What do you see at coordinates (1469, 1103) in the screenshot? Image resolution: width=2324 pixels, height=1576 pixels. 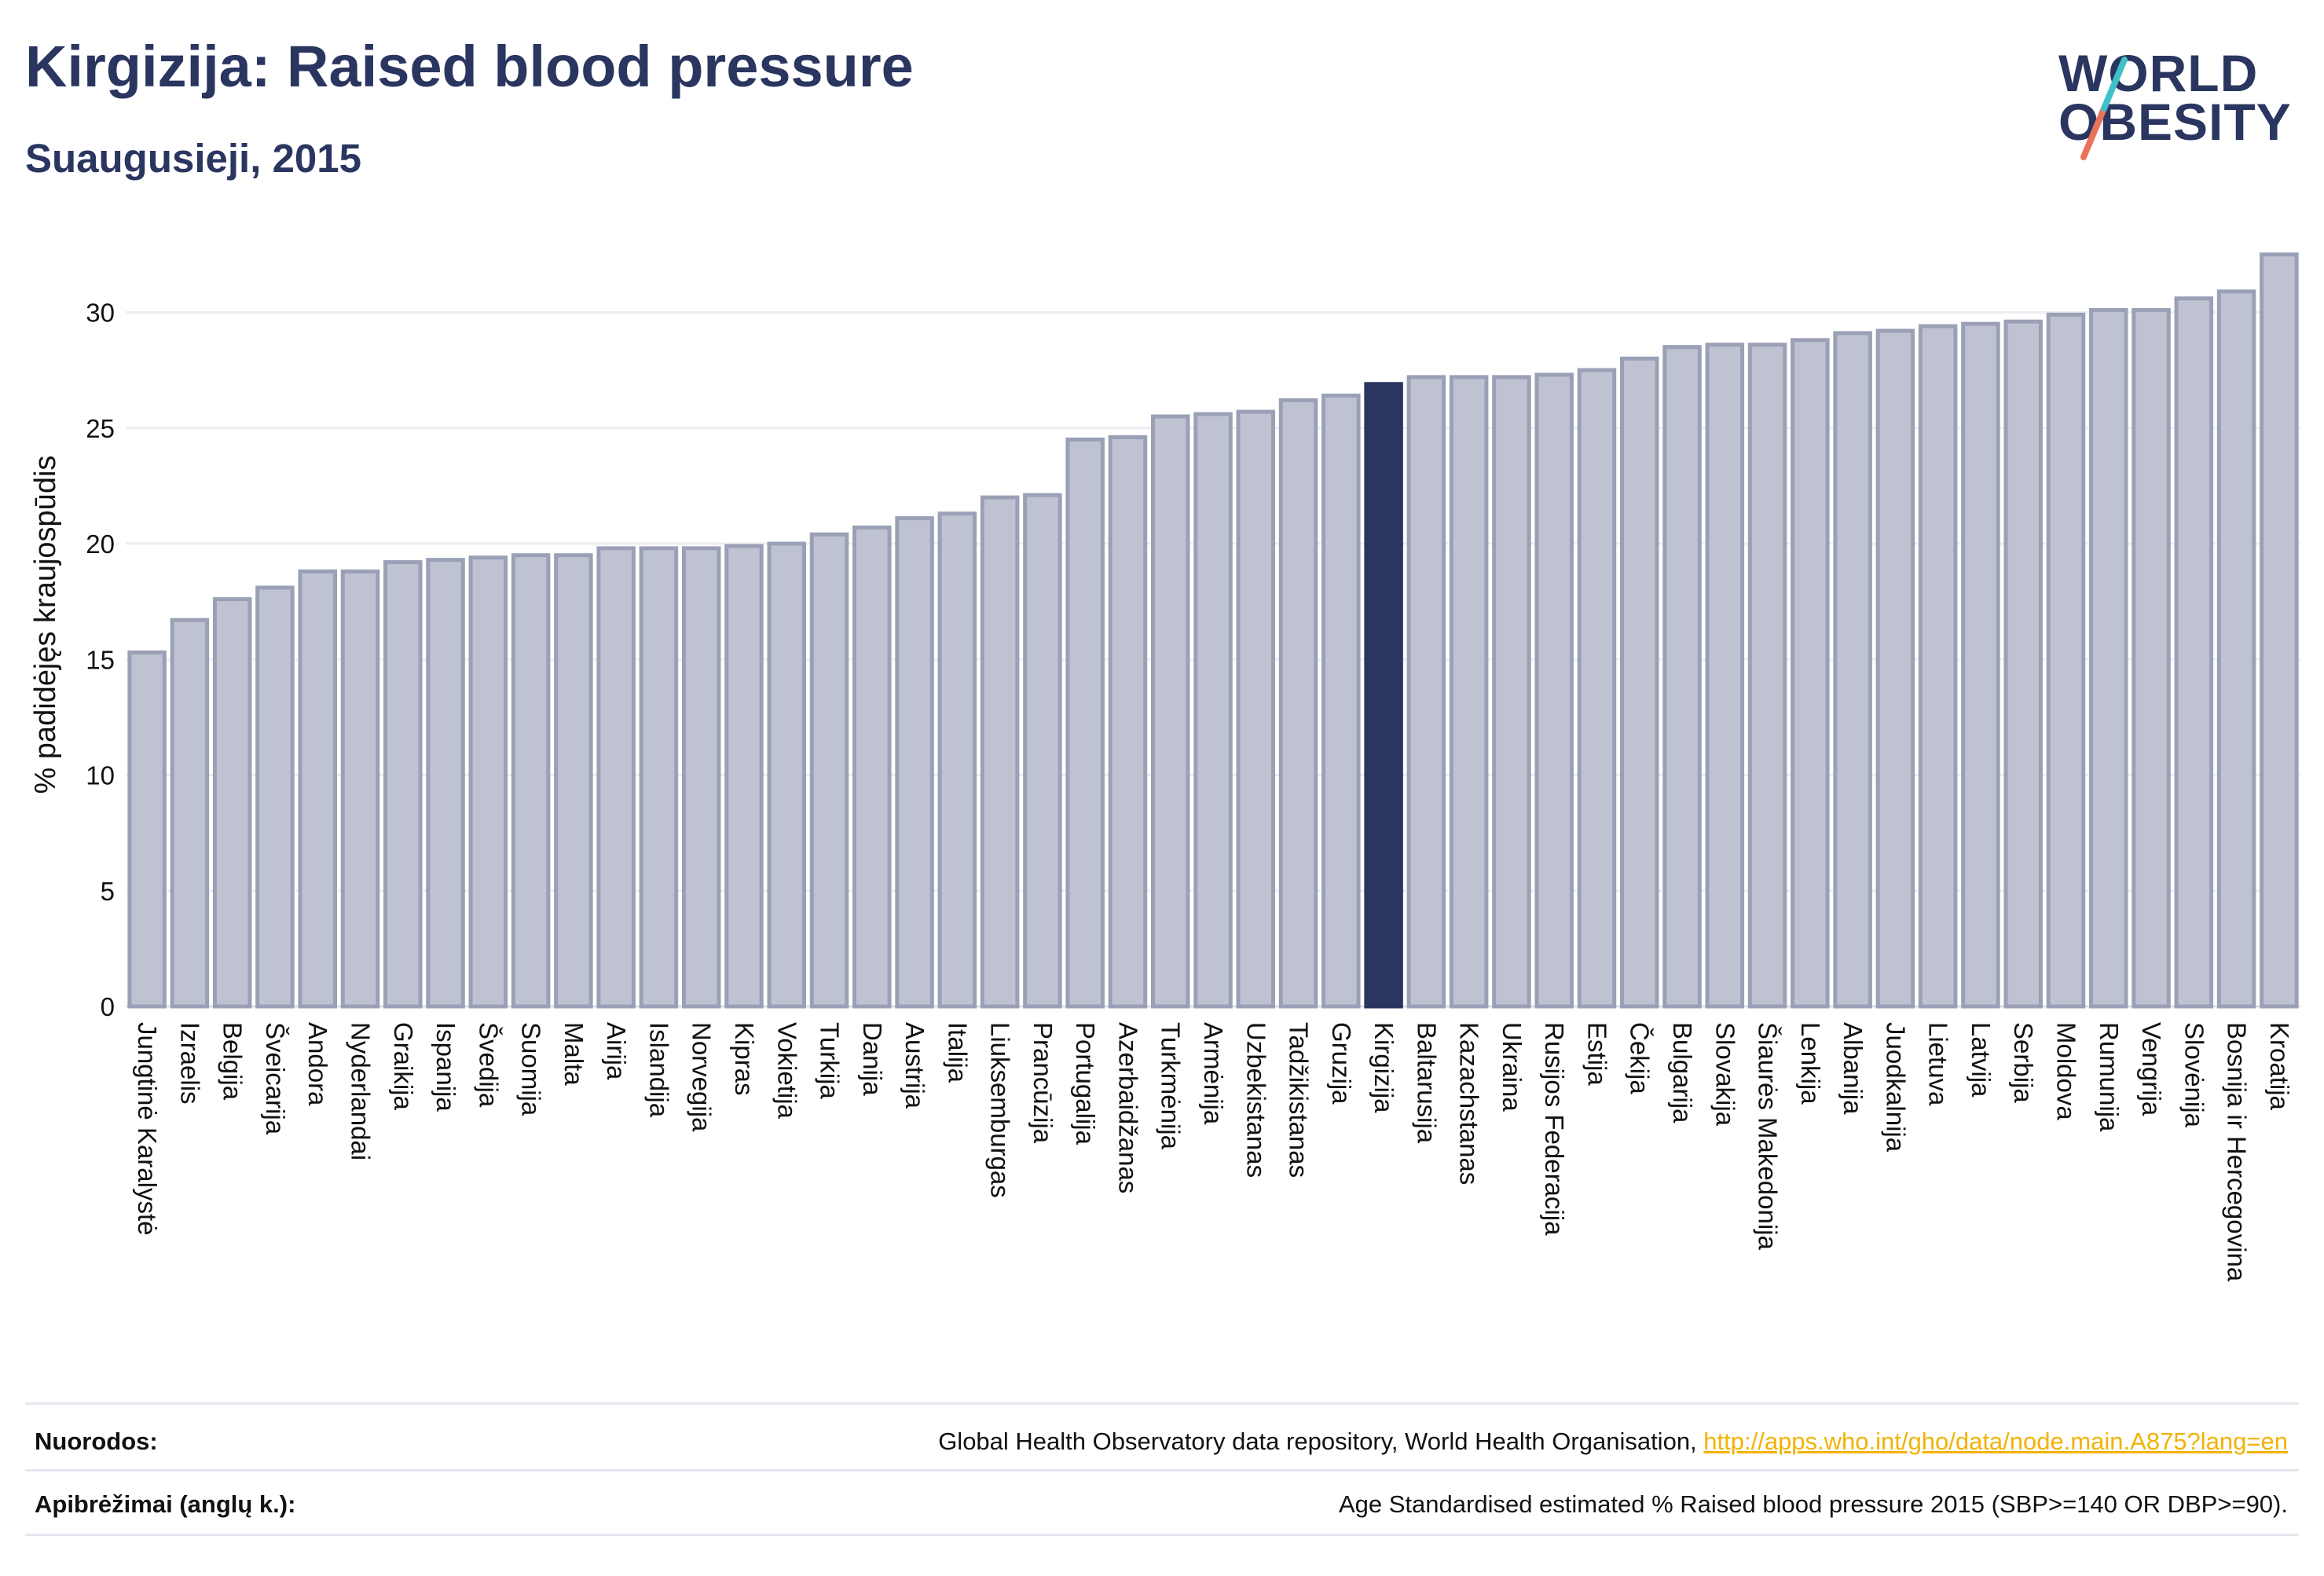 I see `x-tick-label: Kazachstanas` at bounding box center [1469, 1103].